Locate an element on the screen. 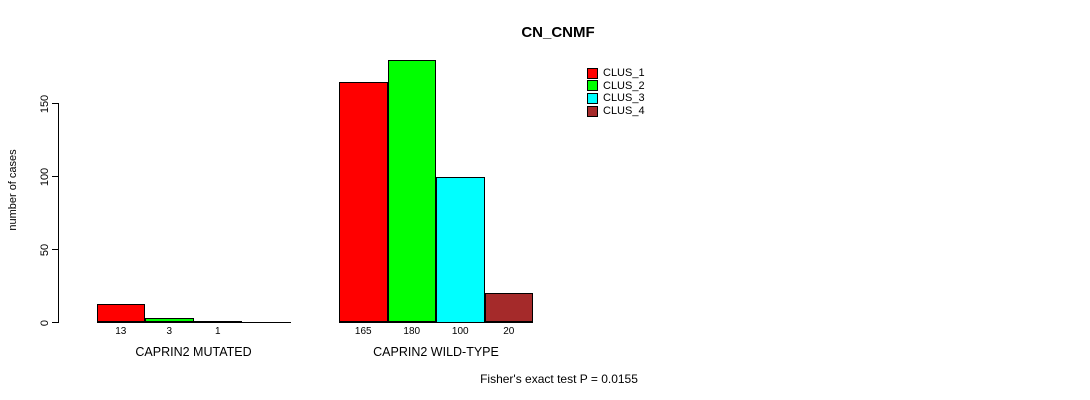 Image resolution: width=1090 pixels, height=400 pixels. legend-item-clus_4: CLUS_4 is located at coordinates (616, 111).